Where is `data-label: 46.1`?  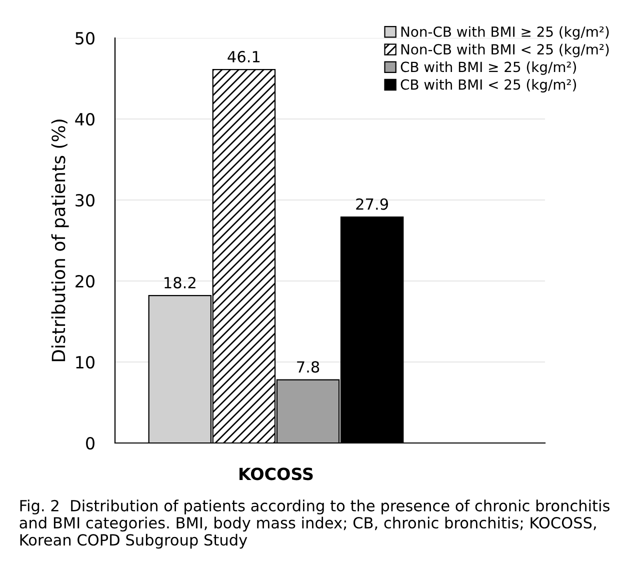 data-label: 46.1 is located at coordinates (244, 56).